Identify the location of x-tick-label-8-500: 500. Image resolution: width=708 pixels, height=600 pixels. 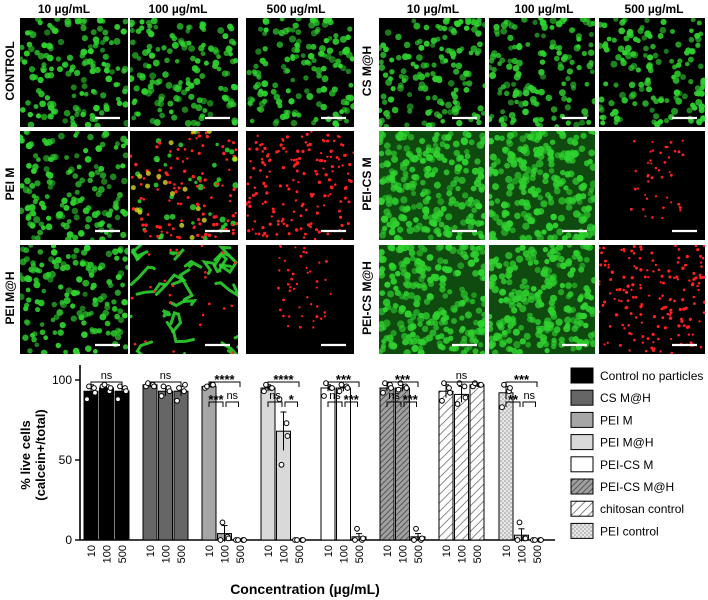
(538, 554).